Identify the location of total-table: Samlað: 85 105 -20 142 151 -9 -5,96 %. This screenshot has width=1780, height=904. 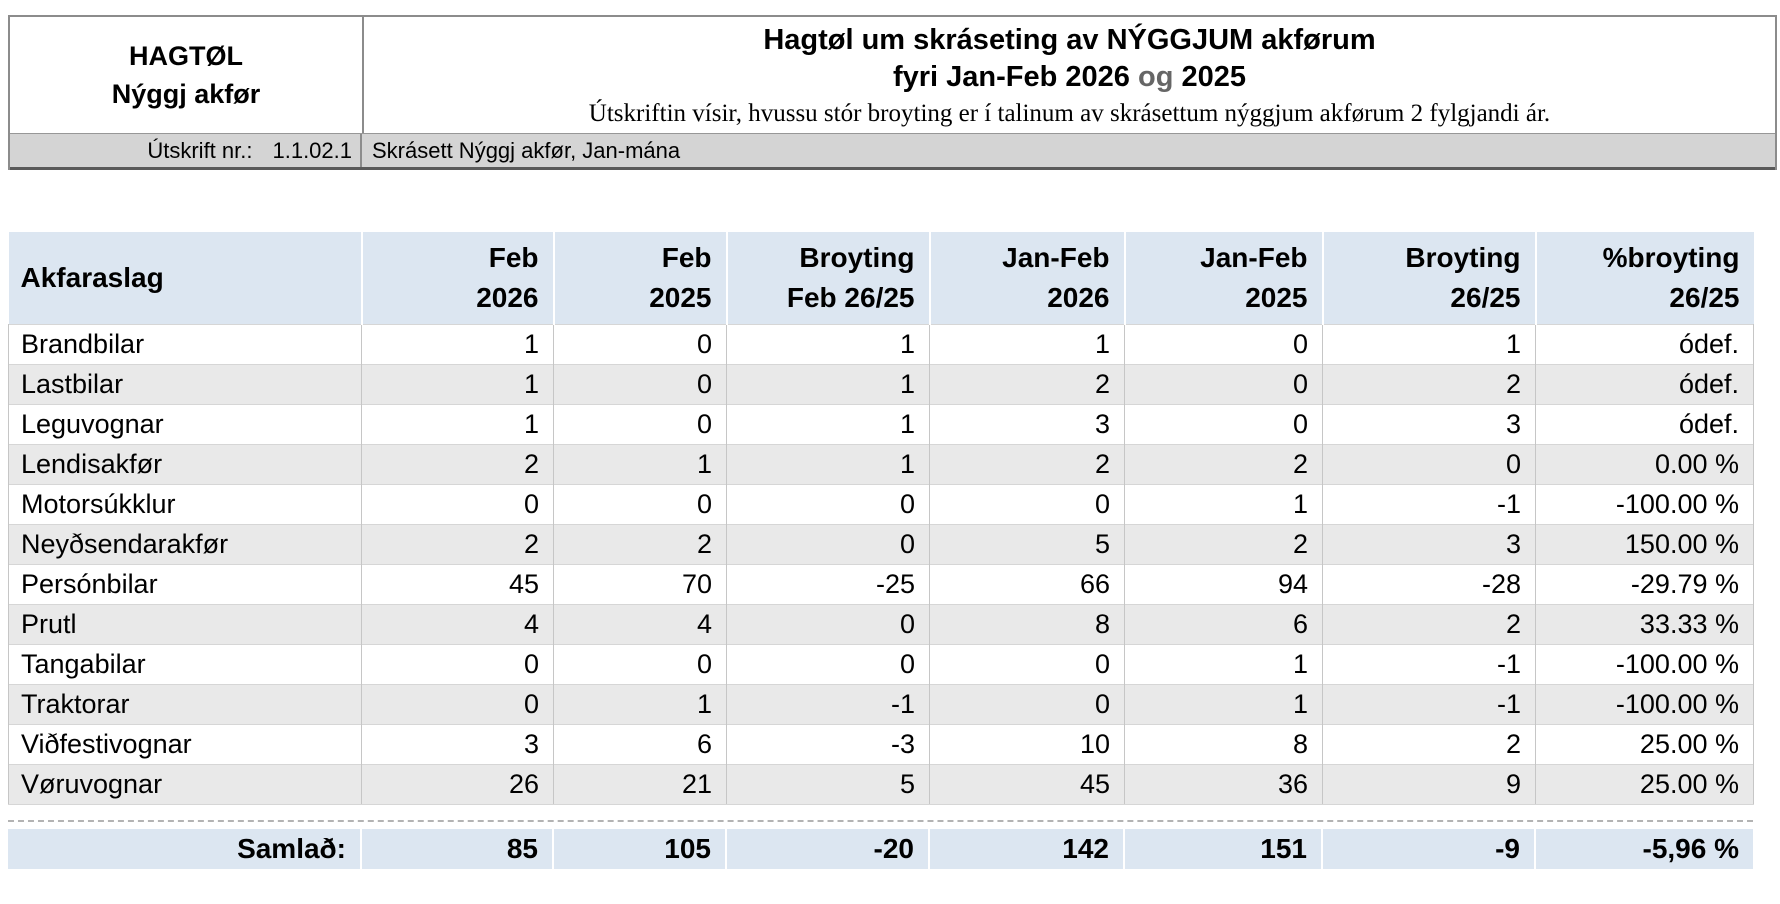
(880, 849).